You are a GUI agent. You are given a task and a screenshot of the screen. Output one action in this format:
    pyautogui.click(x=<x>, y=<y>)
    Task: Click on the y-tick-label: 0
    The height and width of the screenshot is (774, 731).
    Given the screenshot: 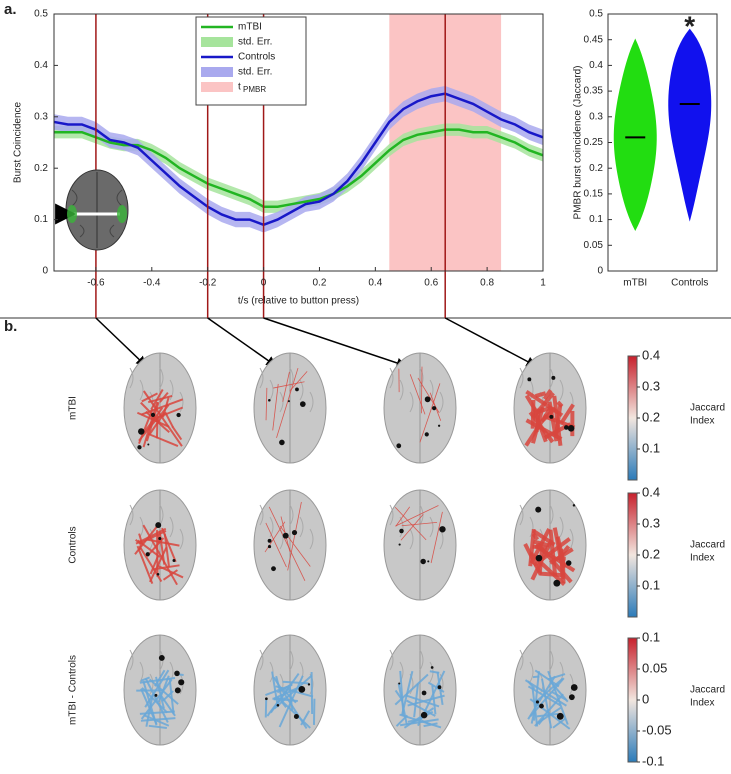 What is the action you would take?
    pyautogui.click(x=45, y=271)
    